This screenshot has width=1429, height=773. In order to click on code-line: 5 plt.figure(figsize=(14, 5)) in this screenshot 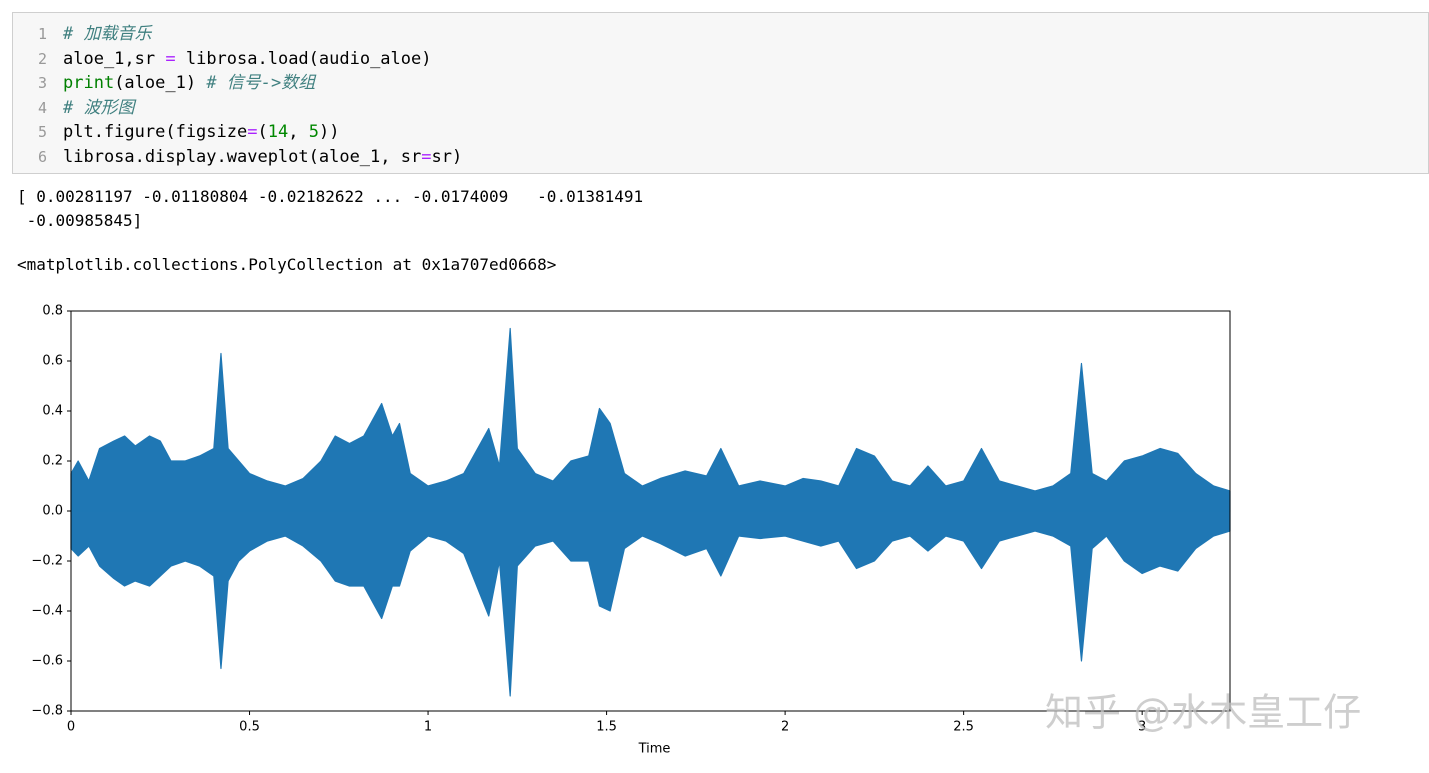, I will do `click(176, 132)`.